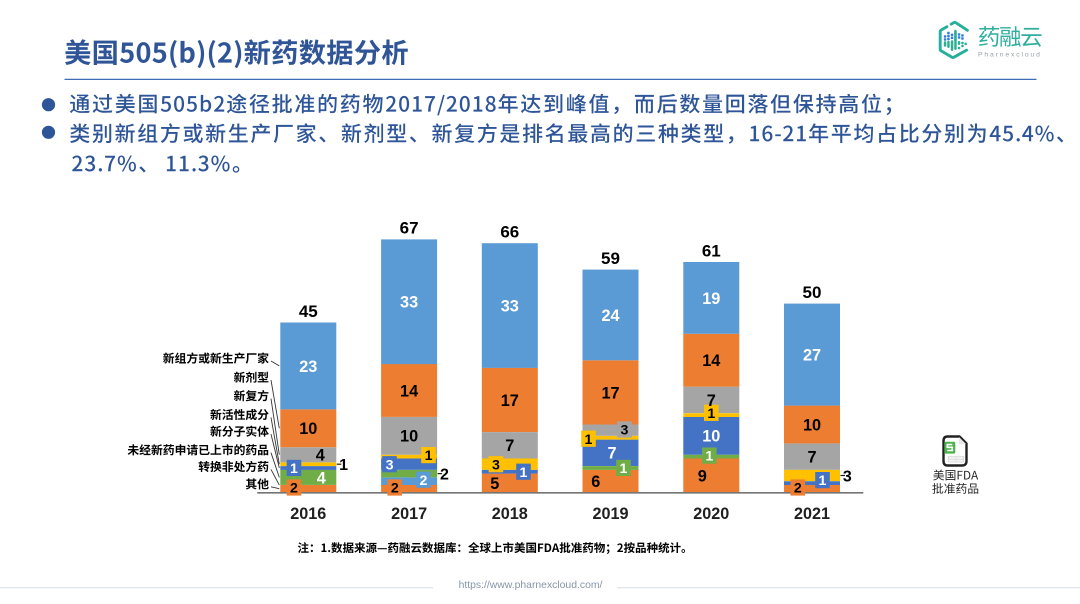  Describe the element at coordinates (610, 258) in the screenshot. I see `svg-text: 59` at that location.